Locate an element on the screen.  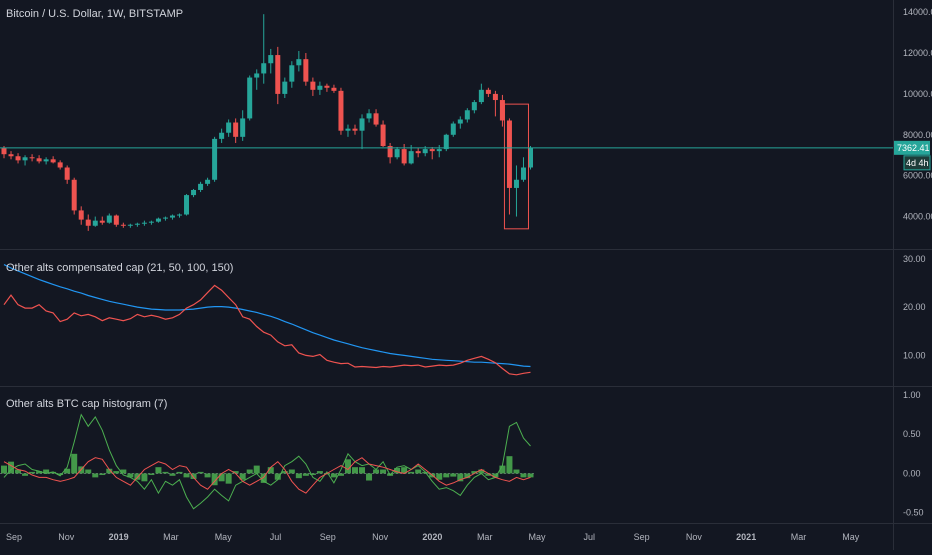
price-tick-label: 4000.00 is located at coordinates (917, 217).